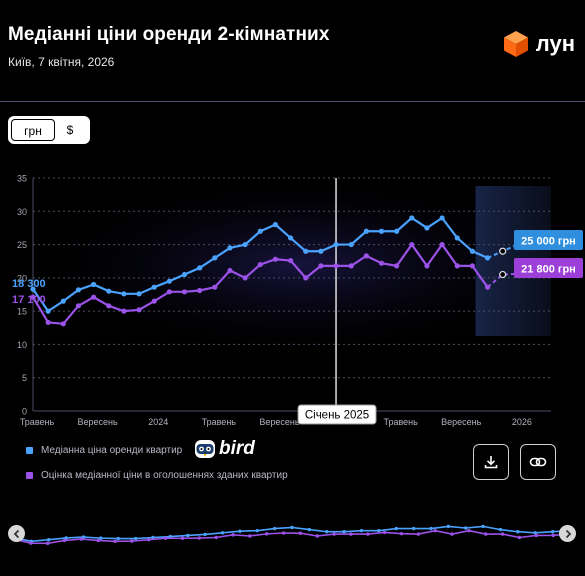  I want to click on bird-icon, so click(205, 449).